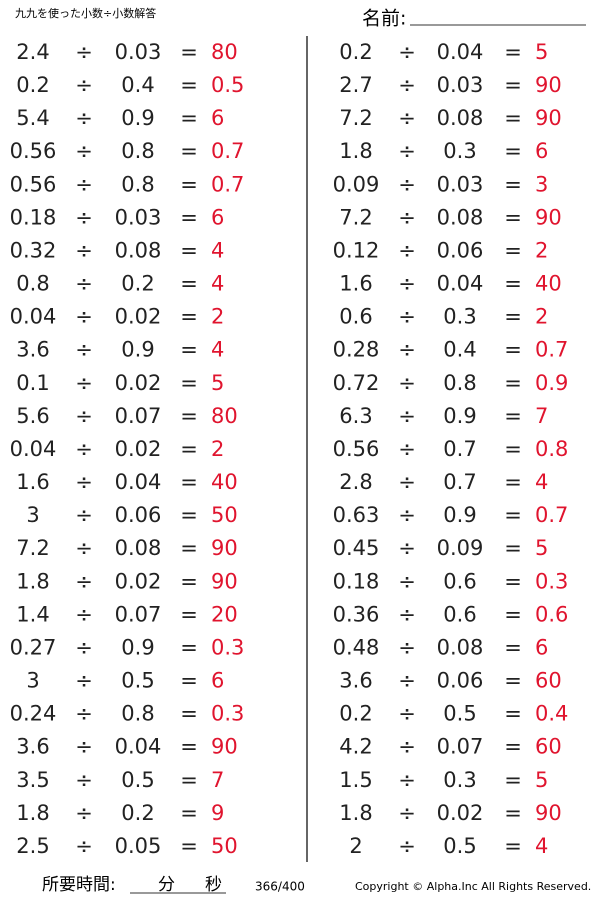 Image resolution: width=600 pixels, height=899 pixels. I want to click on dividend: 6.3, so click(355, 416).